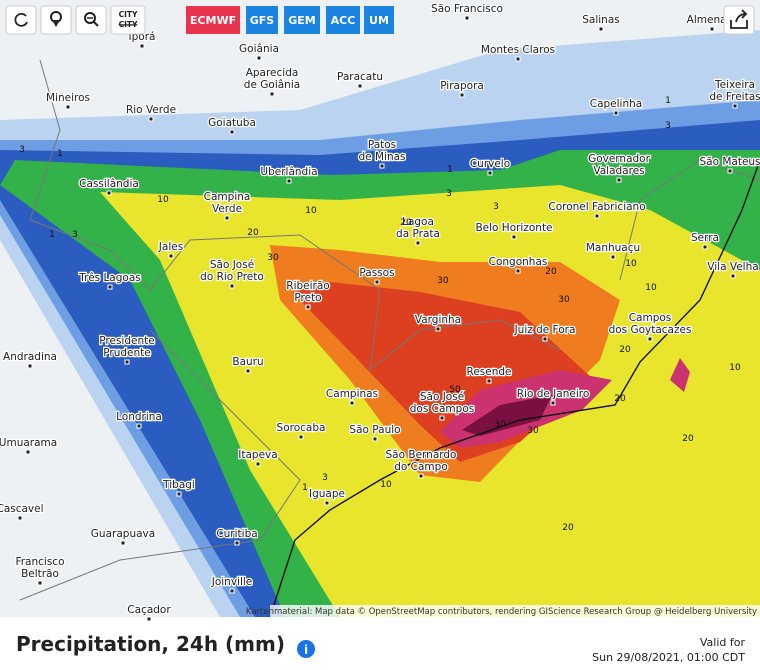 The height and width of the screenshot is (670, 760). Describe the element at coordinates (618, 171) in the screenshot. I see `city-label: Valadares` at that location.